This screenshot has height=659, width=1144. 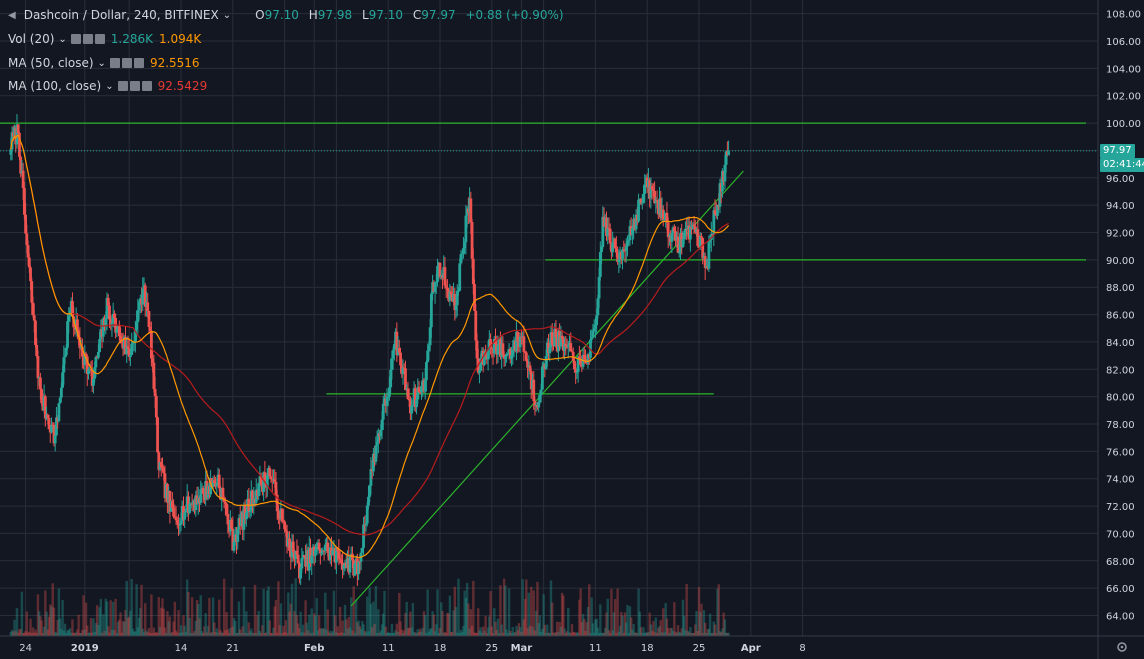 I want to click on indicator-volume: Vol (20) ⌄ 1.286K 1.094K, so click(x=104, y=39).